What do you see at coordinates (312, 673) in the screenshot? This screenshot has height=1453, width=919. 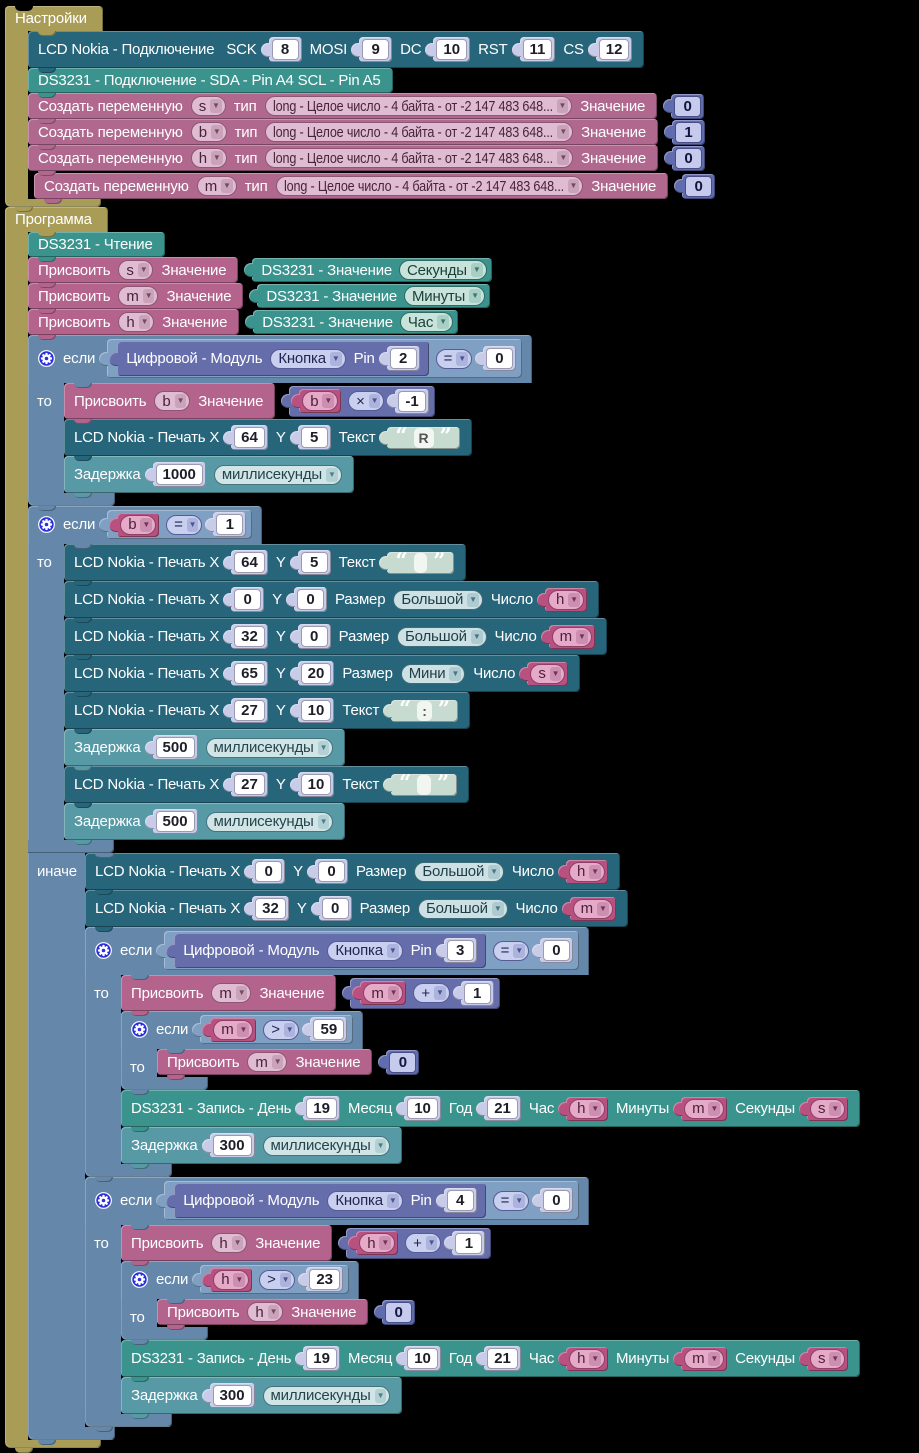 I see `number-shadow-block: 20` at bounding box center [312, 673].